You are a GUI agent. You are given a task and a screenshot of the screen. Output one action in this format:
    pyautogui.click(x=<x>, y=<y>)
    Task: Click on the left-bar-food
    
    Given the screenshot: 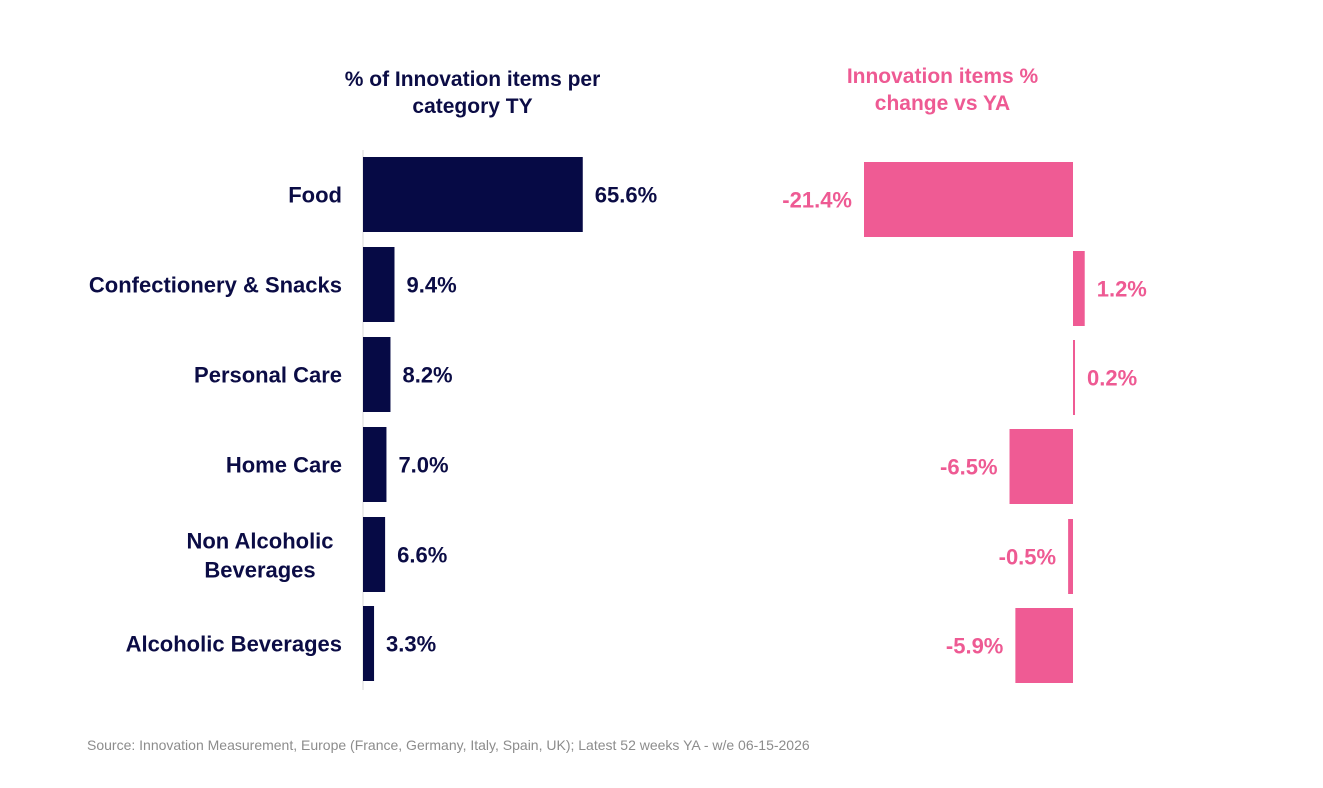 What is the action you would take?
    pyautogui.click(x=473, y=194)
    